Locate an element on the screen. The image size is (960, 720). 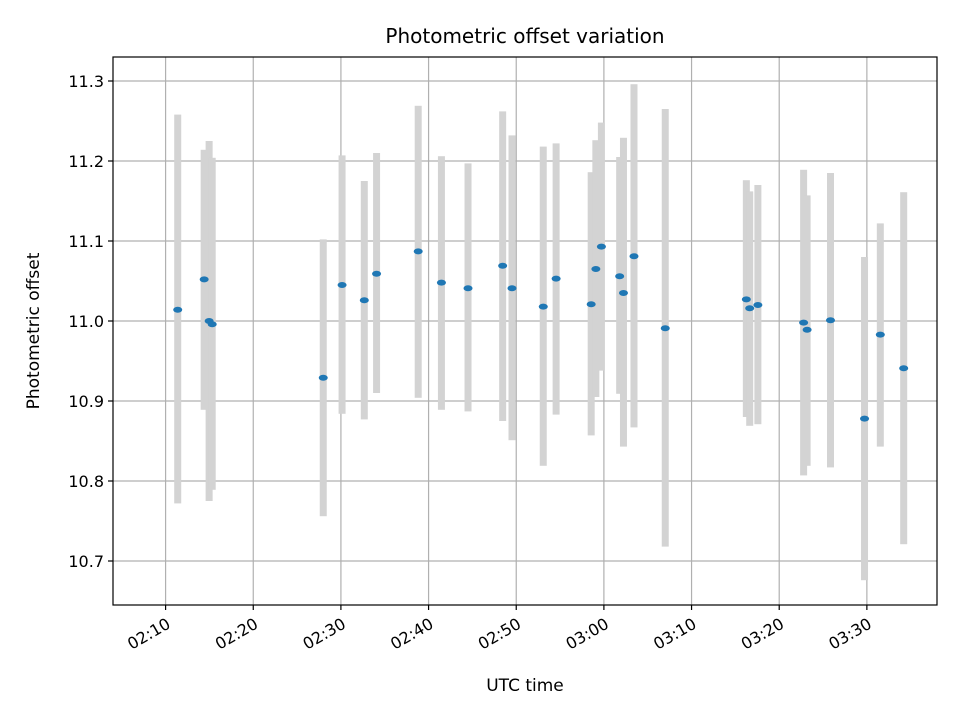
chart-title: Photometric offset variation is located at coordinates (524, 36).